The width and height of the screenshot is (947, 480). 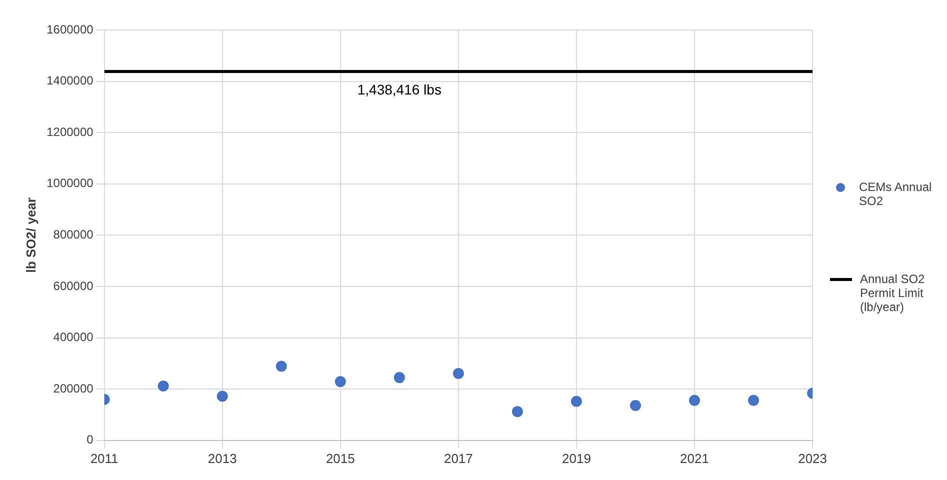 I want to click on y-tick-label: 0, so click(x=90, y=439).